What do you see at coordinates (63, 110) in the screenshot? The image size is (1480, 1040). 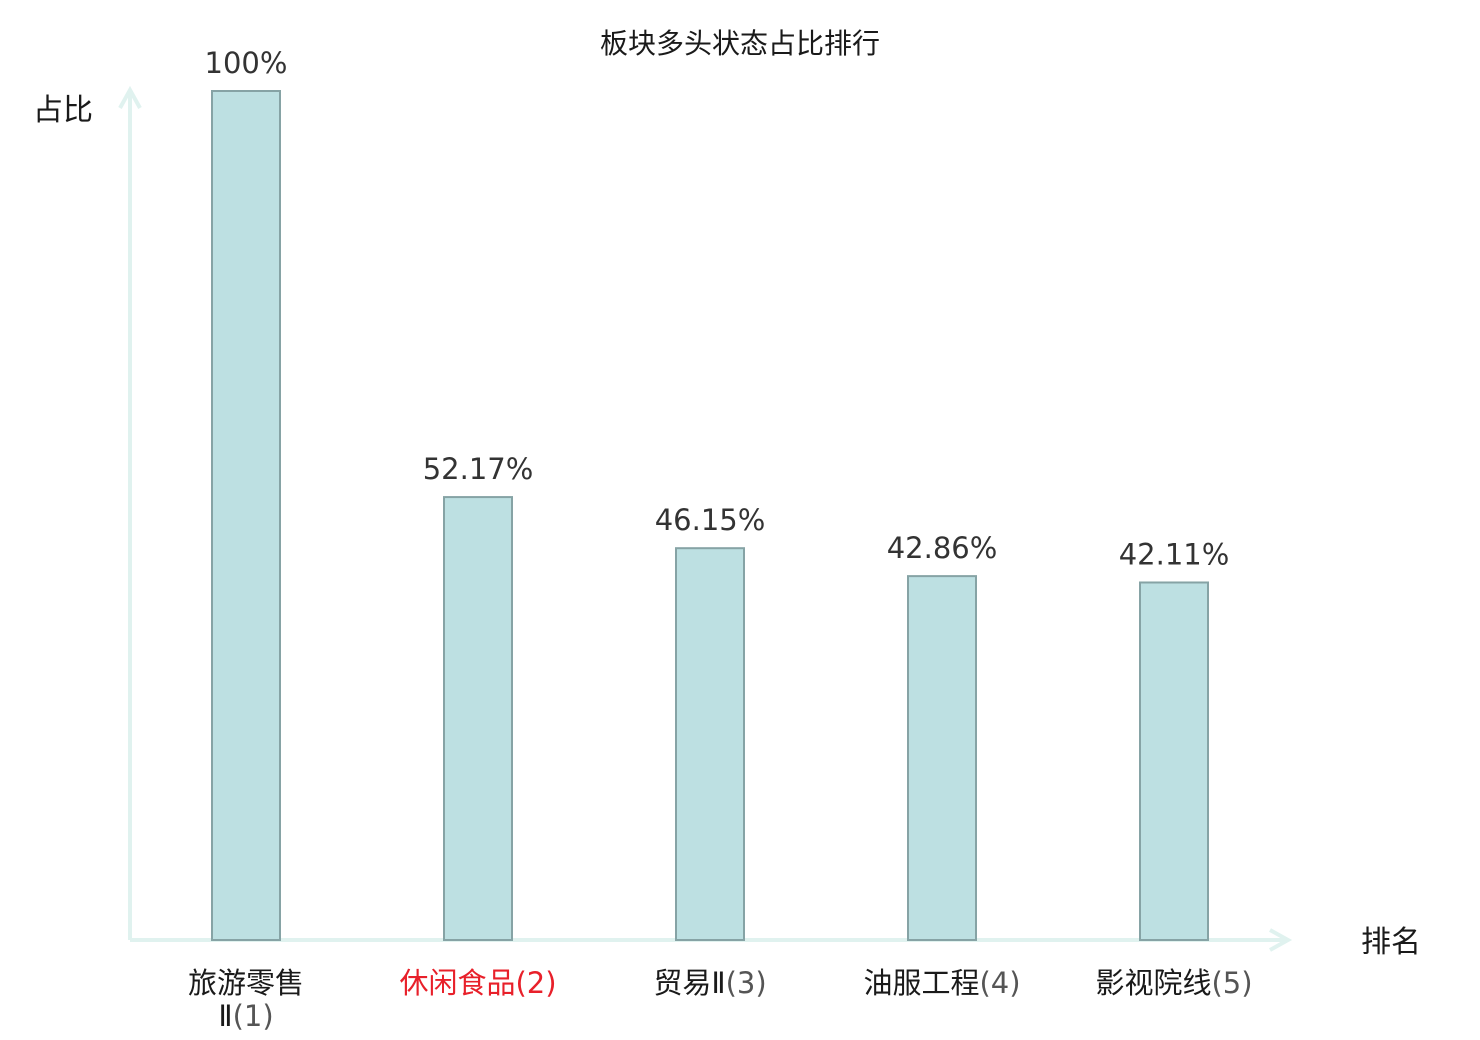 I see `y-axis-label: 占比` at bounding box center [63, 110].